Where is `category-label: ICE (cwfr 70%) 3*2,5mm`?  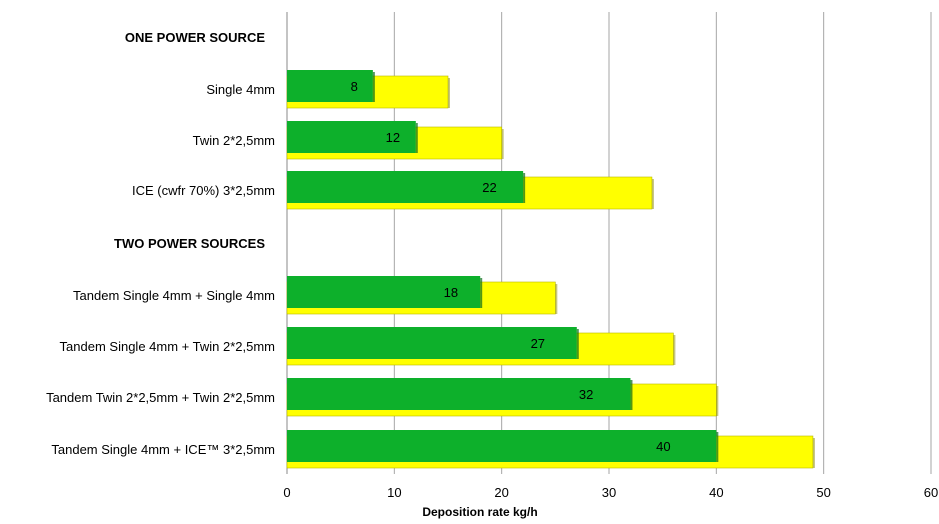
category-label: ICE (cwfr 70%) 3*2,5mm is located at coordinates (203, 190).